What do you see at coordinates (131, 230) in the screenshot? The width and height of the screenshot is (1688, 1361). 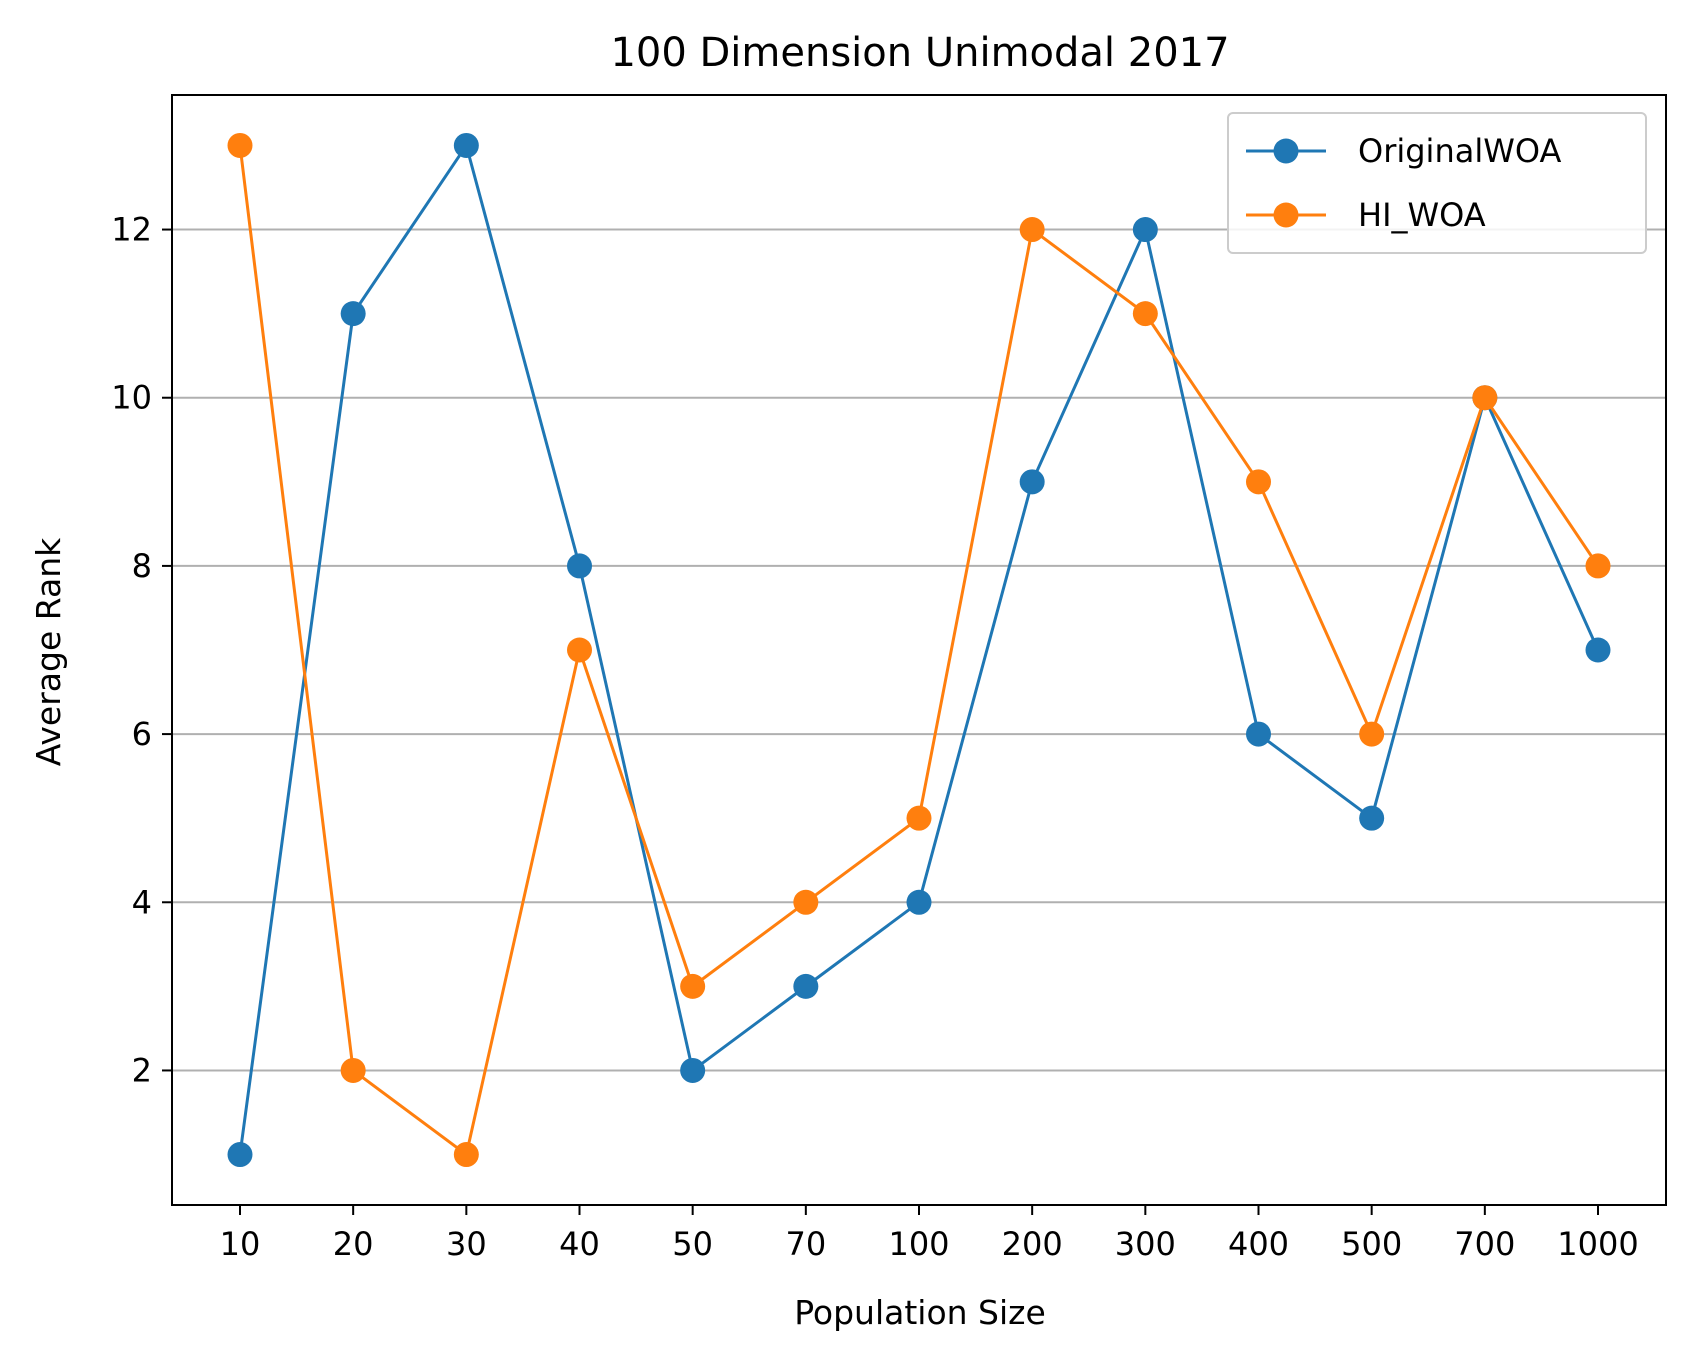 I see `y-tick-label: 12` at bounding box center [131, 230].